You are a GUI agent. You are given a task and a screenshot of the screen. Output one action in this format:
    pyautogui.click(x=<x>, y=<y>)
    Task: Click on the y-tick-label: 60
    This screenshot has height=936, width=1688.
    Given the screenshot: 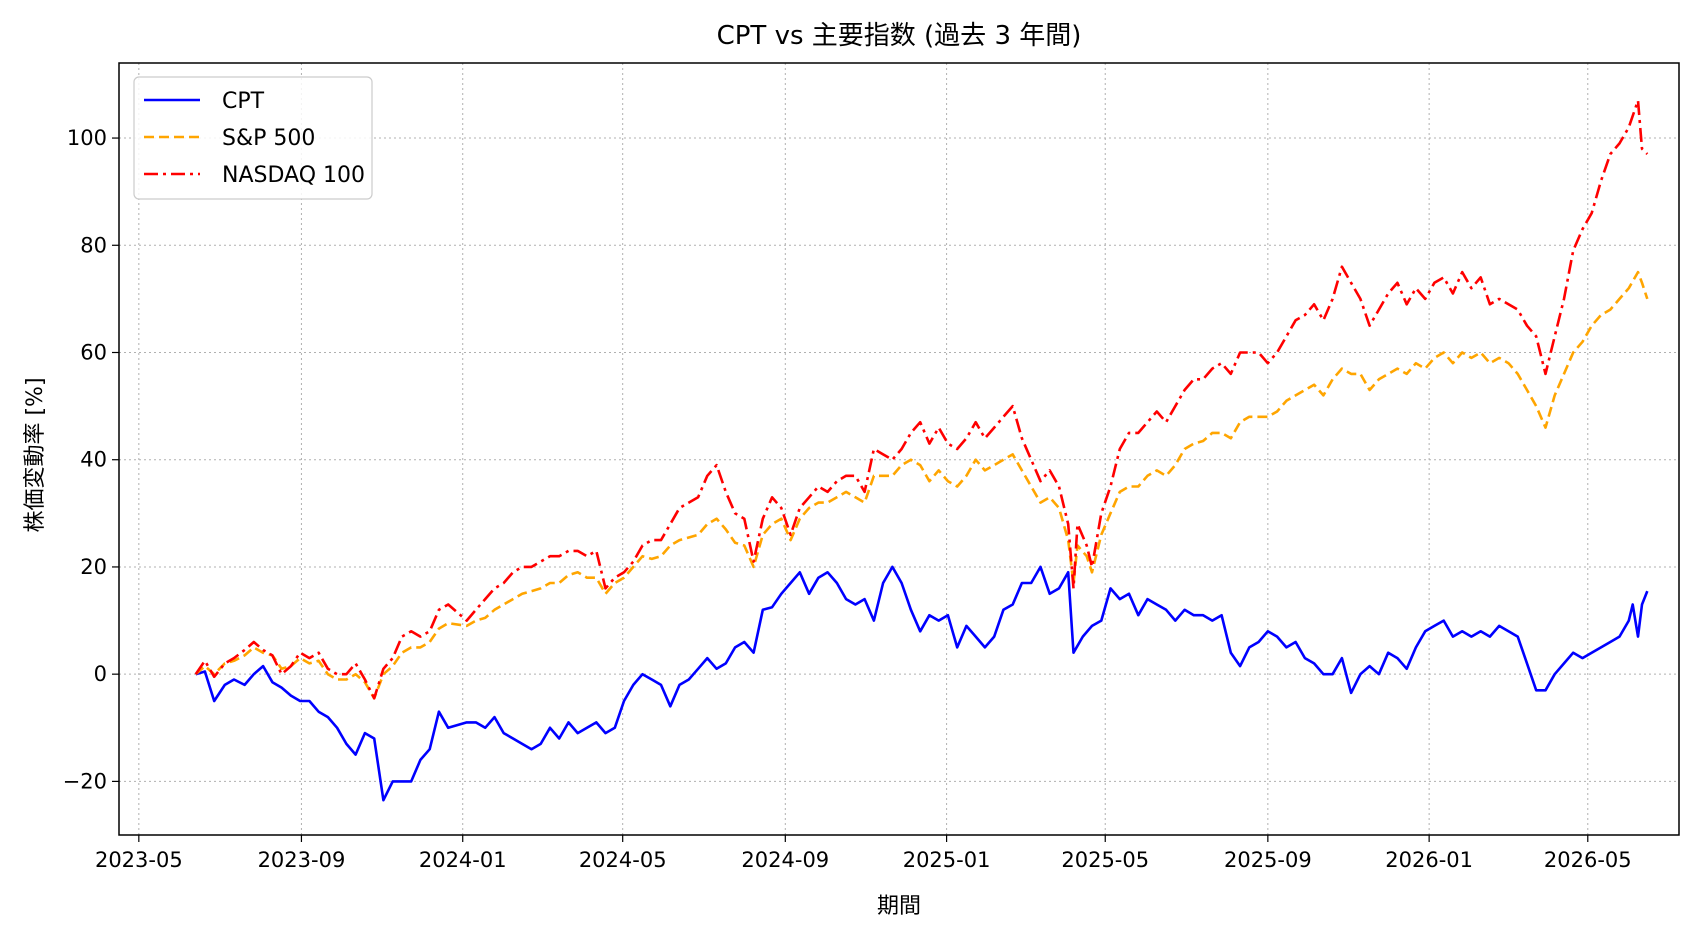 What is the action you would take?
    pyautogui.click(x=93, y=353)
    